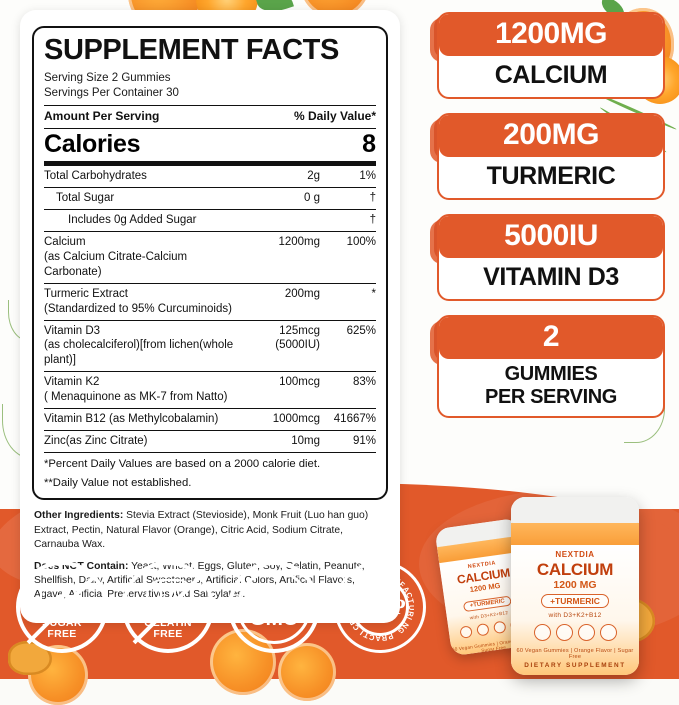  Describe the element at coordinates (79, 516) in the screenshot. I see `other-ingredients-label: Other Ingredients:` at that location.